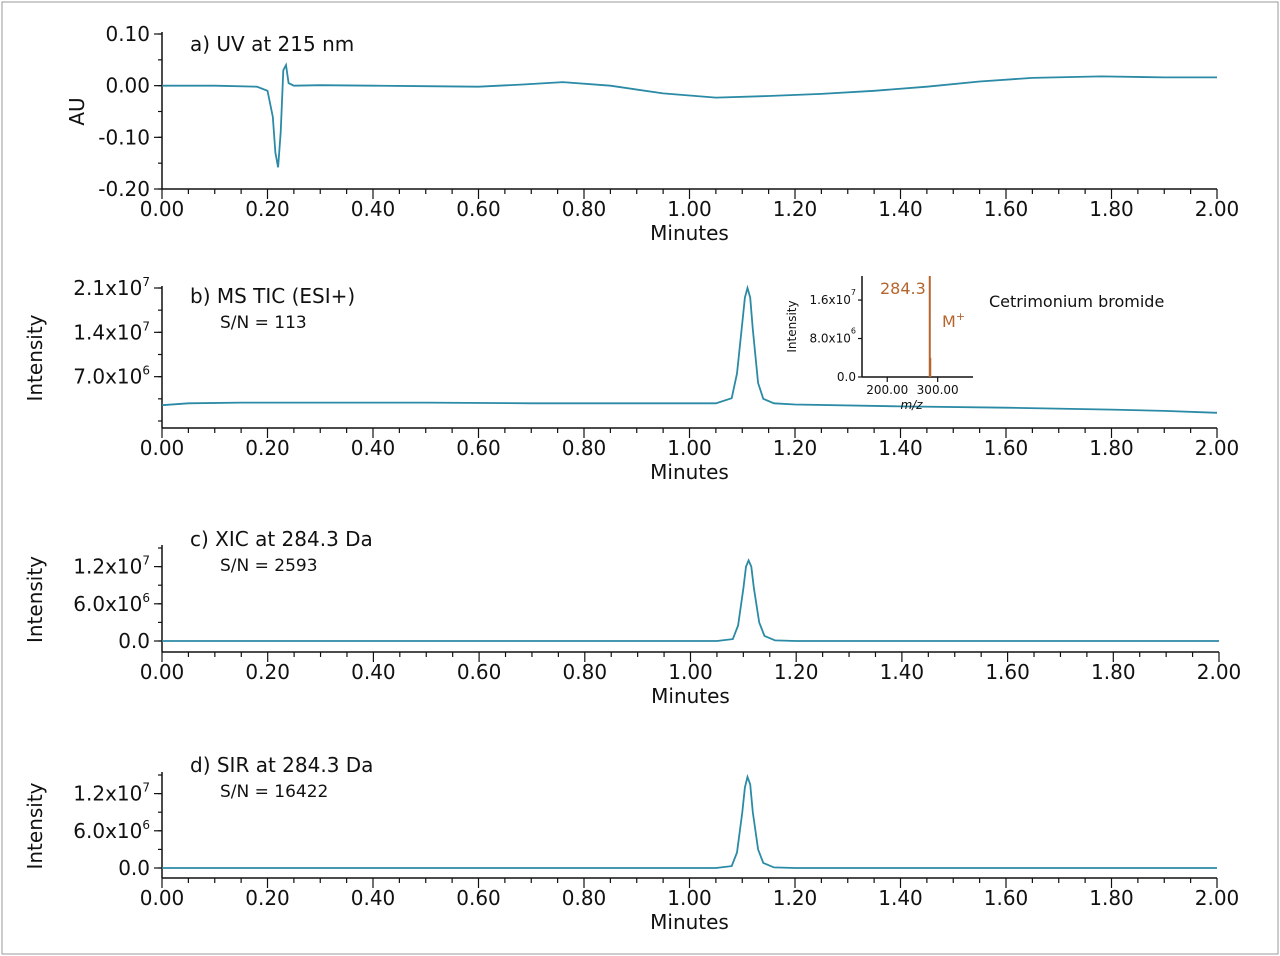 This screenshot has height=956, width=1280. I want to click on molecular-ion-label: M+, so click(953, 320).